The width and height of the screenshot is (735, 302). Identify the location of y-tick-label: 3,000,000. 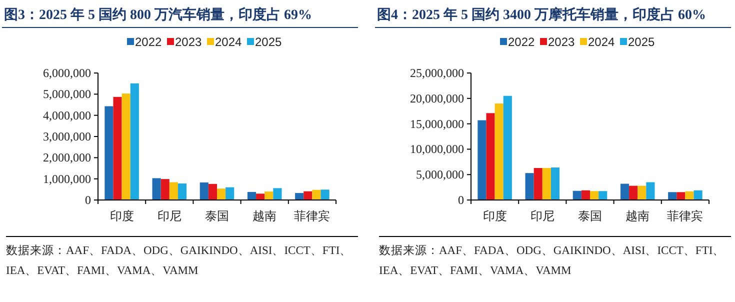
(67, 137).